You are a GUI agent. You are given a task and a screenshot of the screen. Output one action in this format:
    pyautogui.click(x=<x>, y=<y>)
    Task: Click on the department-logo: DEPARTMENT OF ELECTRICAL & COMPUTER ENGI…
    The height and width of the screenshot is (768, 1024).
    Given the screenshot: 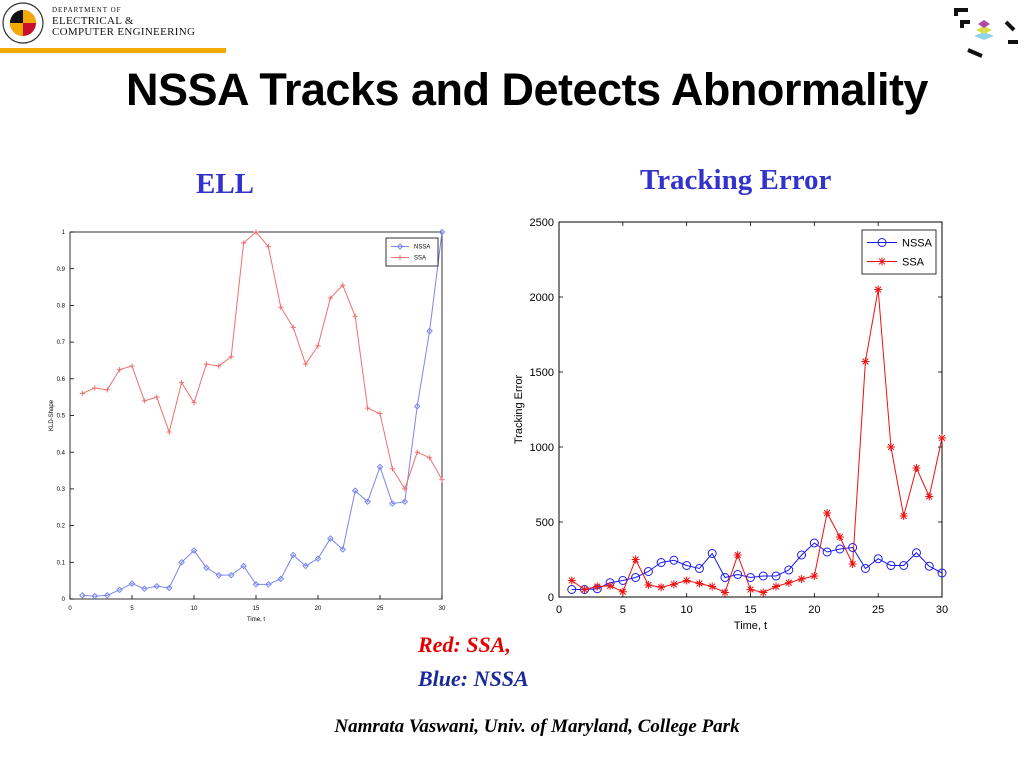 What is the action you would take?
    pyautogui.click(x=113, y=26)
    